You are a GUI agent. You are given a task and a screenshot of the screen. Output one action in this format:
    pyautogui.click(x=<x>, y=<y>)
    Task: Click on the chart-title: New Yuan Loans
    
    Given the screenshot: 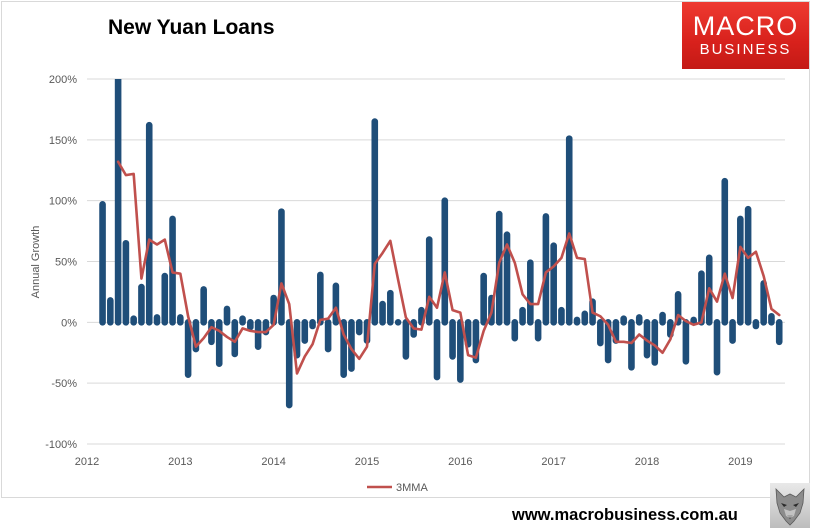 What is the action you would take?
    pyautogui.click(x=191, y=27)
    